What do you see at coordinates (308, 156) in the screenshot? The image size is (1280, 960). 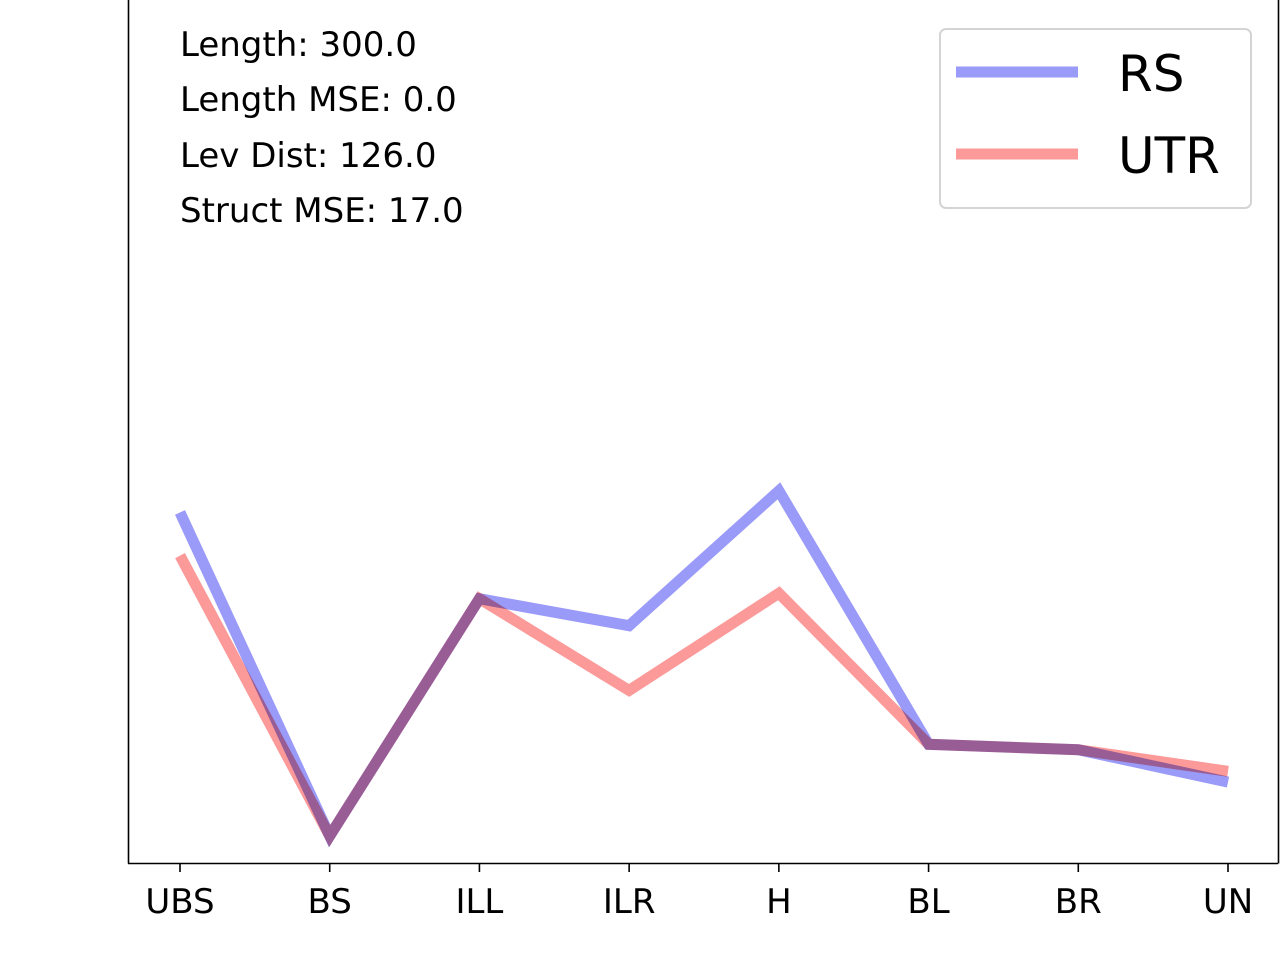 I see `annotation-lev-dist: Lev Dist: 126.0` at bounding box center [308, 156].